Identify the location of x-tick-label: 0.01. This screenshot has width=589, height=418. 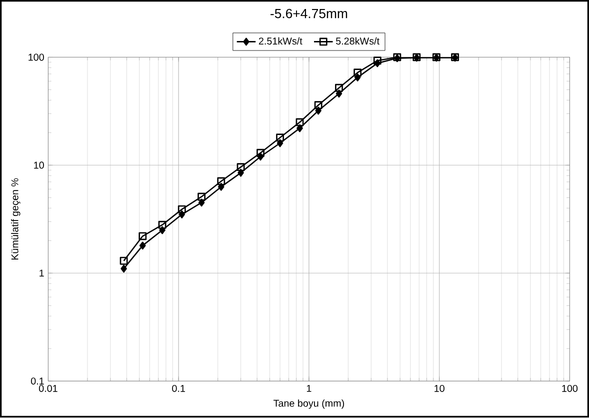
(48, 388).